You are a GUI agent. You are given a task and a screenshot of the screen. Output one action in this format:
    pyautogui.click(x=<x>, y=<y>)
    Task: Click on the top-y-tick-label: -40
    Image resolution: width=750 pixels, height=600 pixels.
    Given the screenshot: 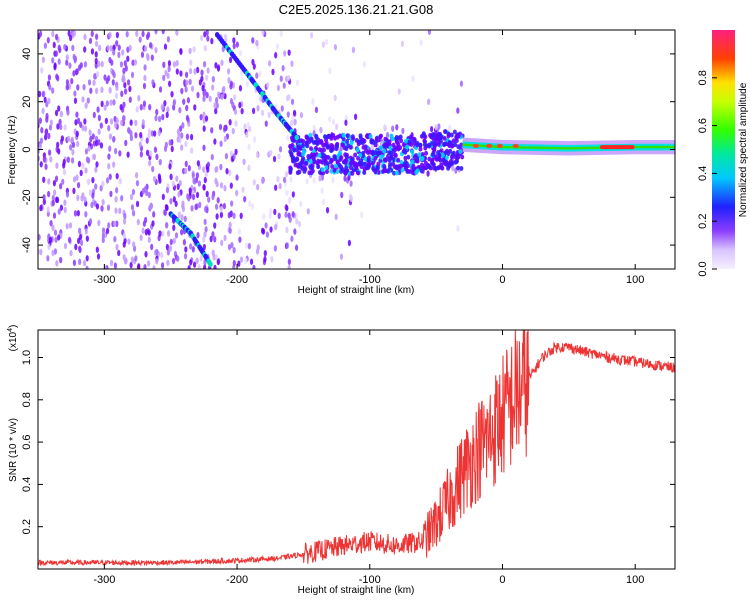 What is the action you would take?
    pyautogui.click(x=27, y=245)
    